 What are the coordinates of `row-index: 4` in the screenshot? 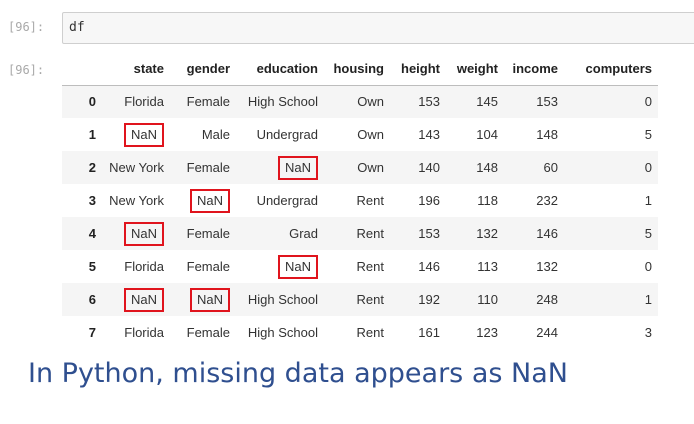 It's located at (92, 233).